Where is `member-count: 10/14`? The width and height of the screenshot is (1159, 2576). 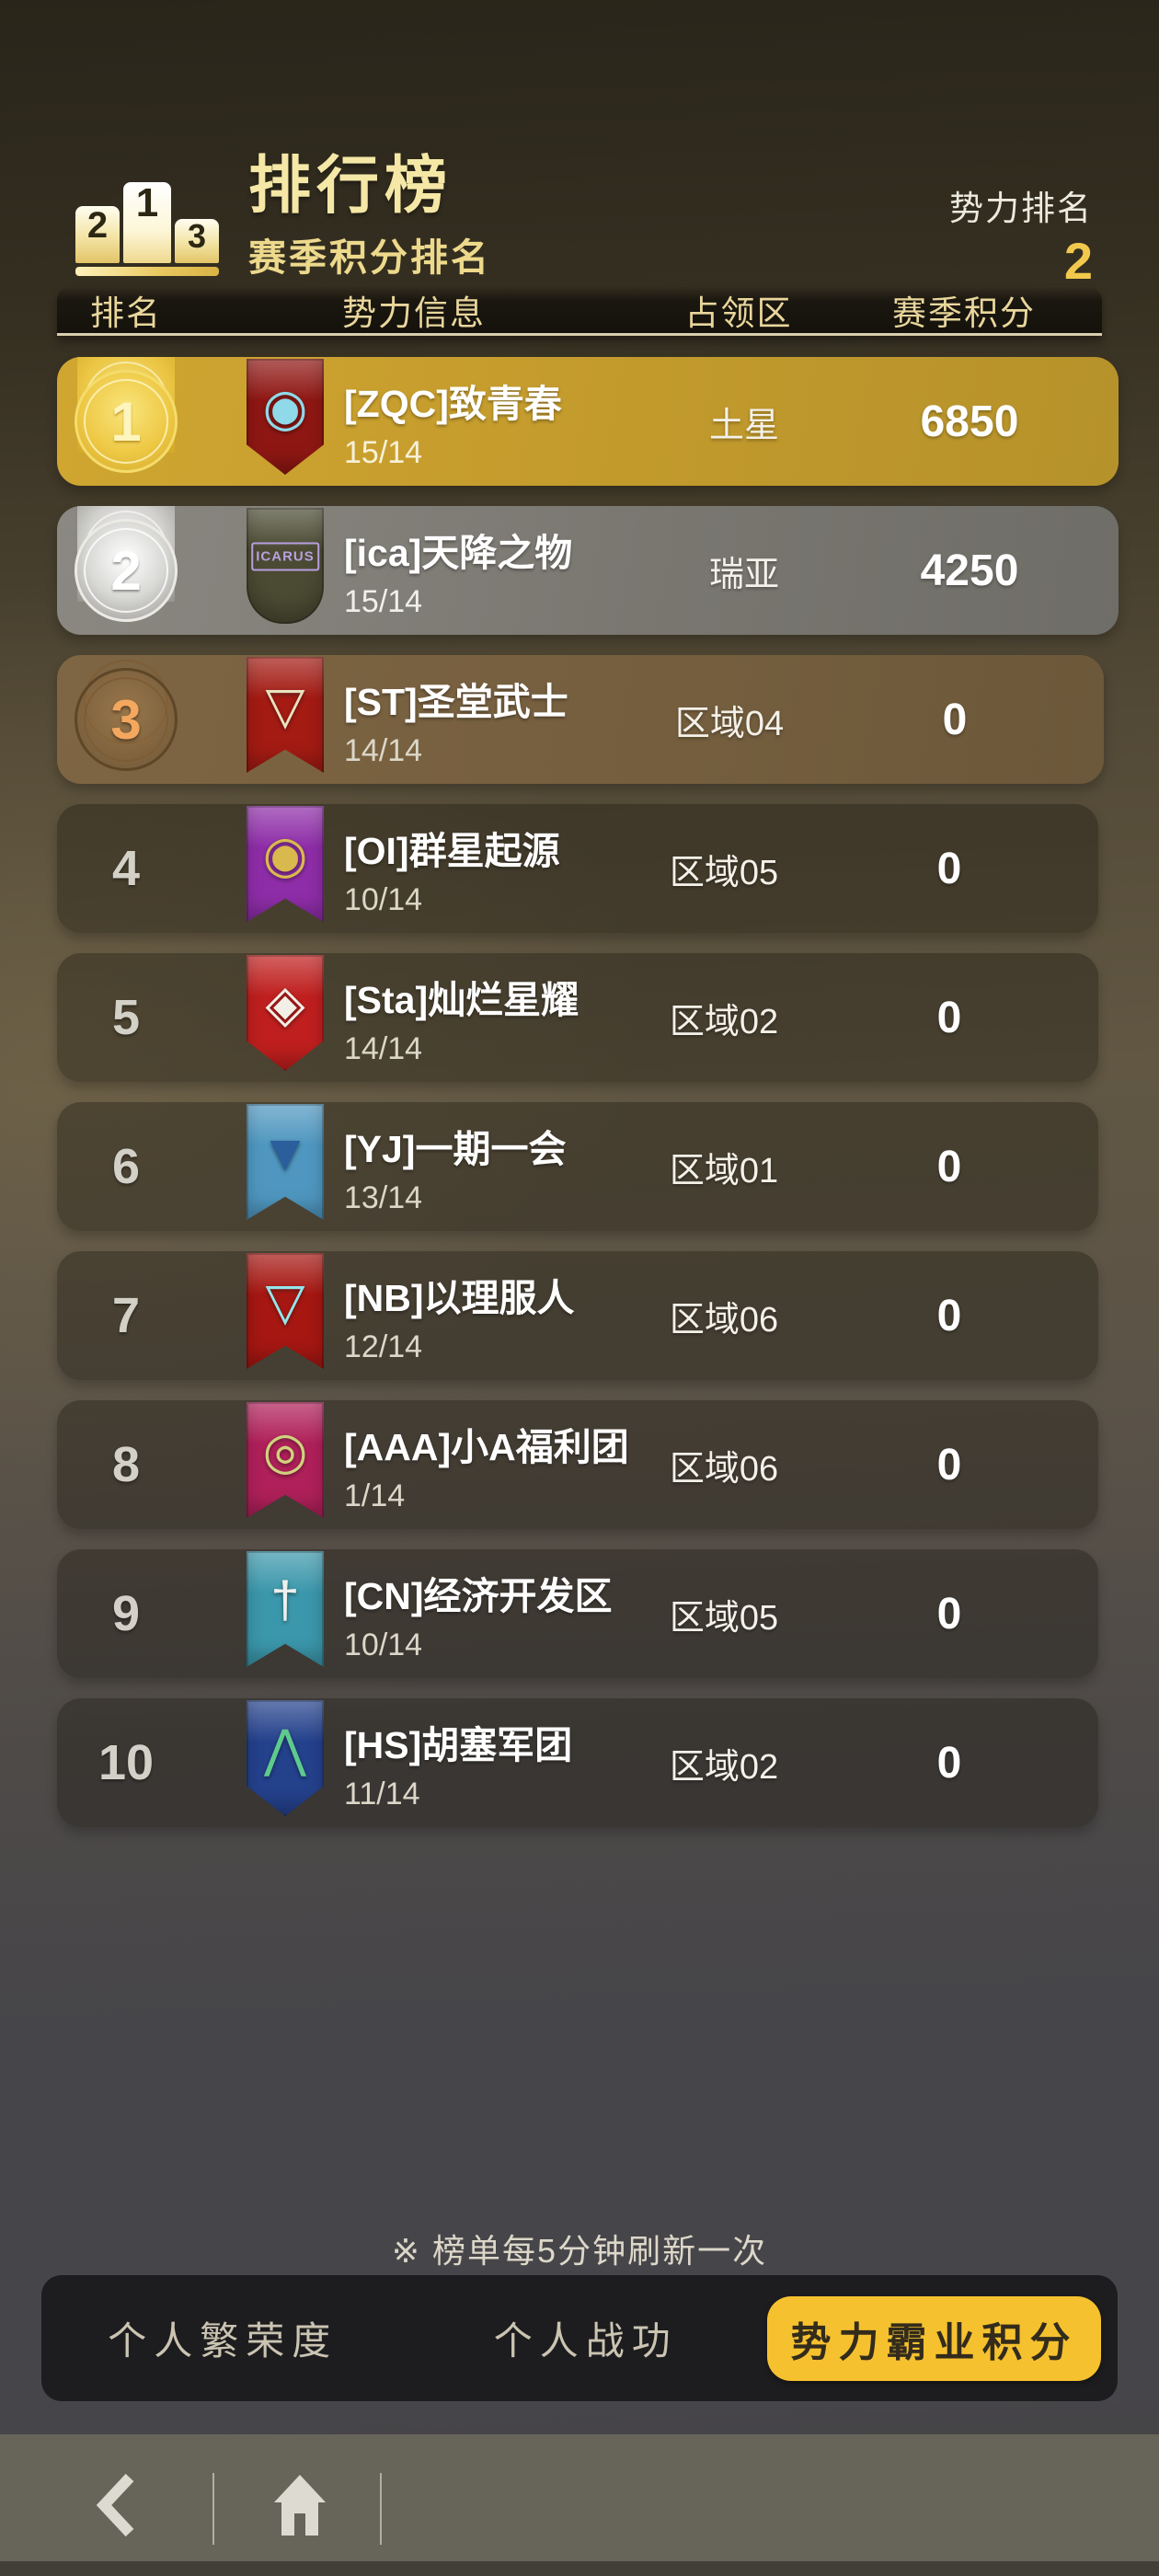
member-count: 10/14 is located at coordinates (383, 1644).